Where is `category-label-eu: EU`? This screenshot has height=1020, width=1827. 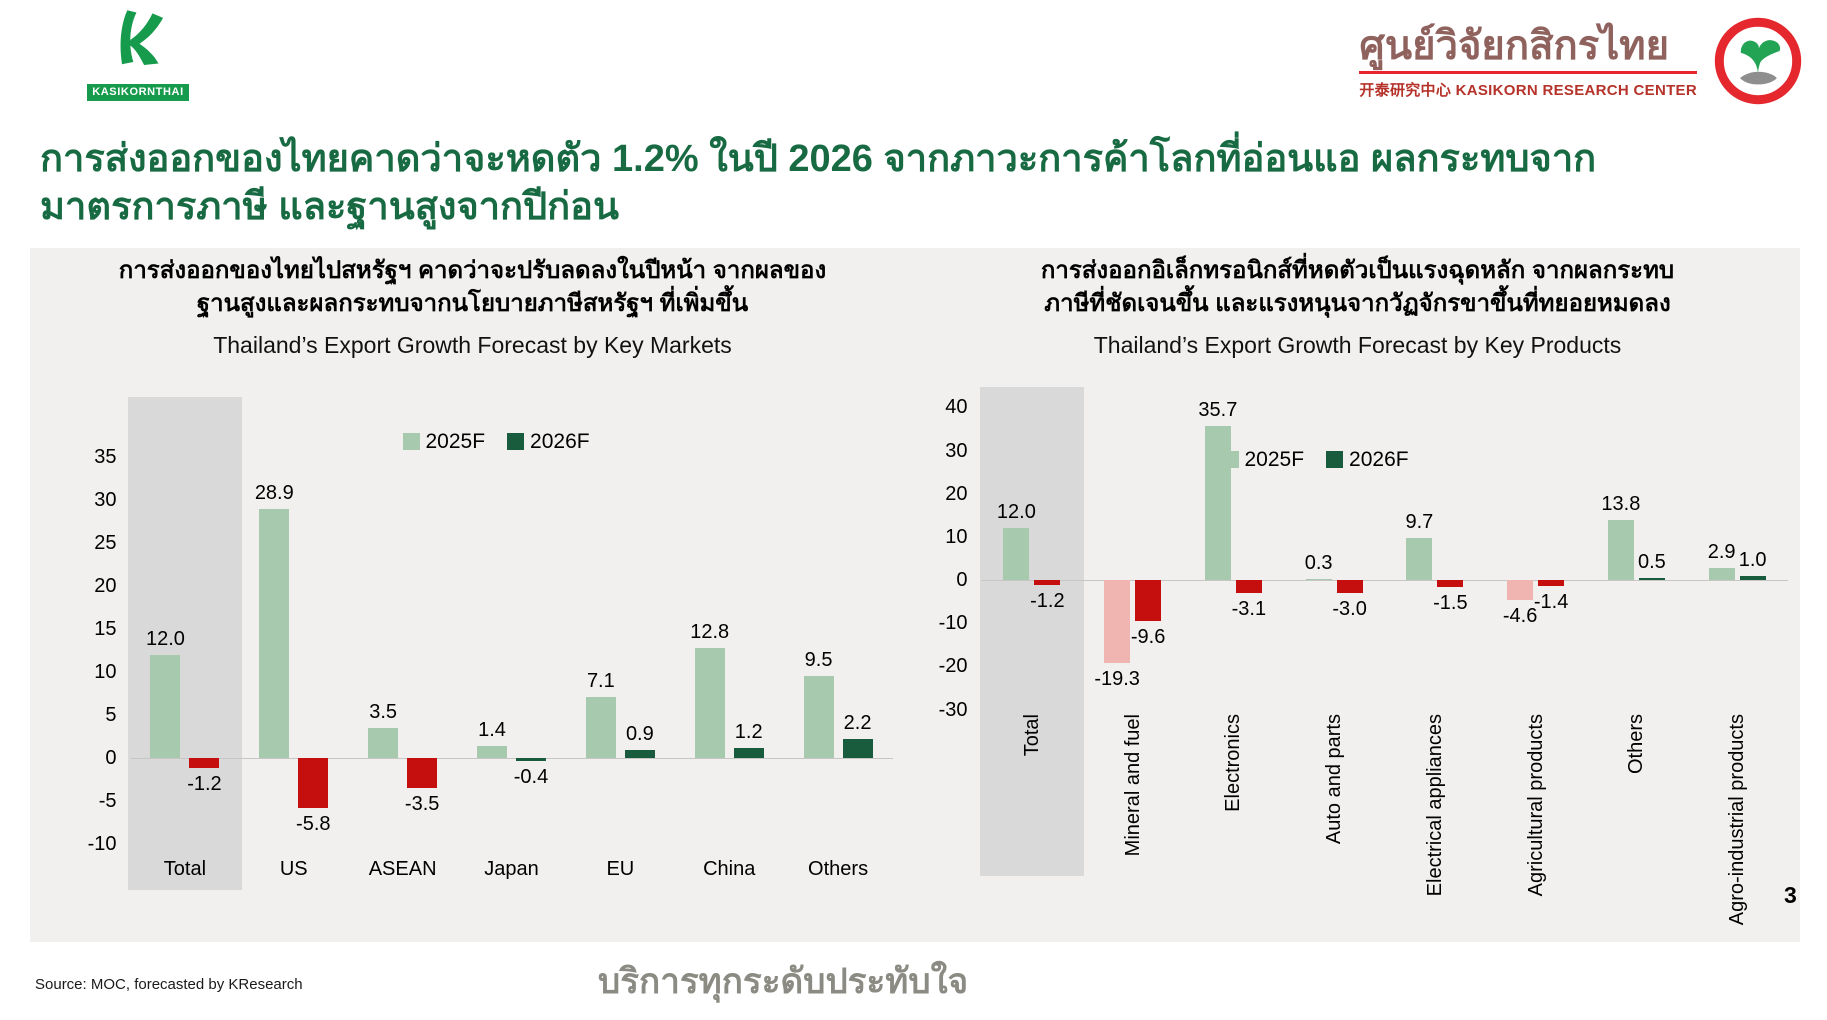 category-label-eu: EU is located at coordinates (620, 868).